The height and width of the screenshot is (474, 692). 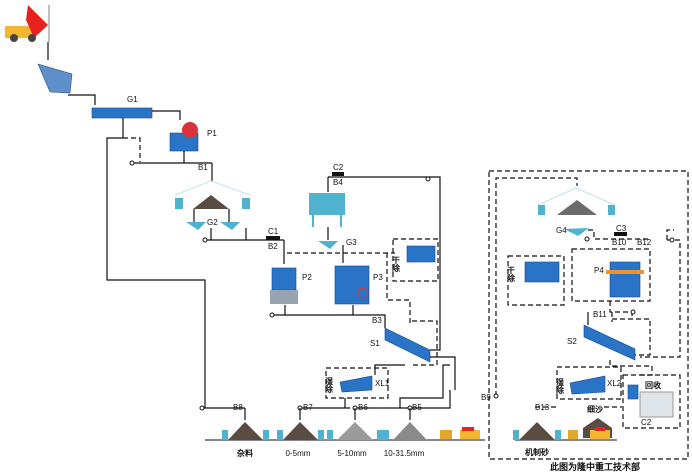 I want to click on vsi-crusher-p4, so click(x=625, y=279).